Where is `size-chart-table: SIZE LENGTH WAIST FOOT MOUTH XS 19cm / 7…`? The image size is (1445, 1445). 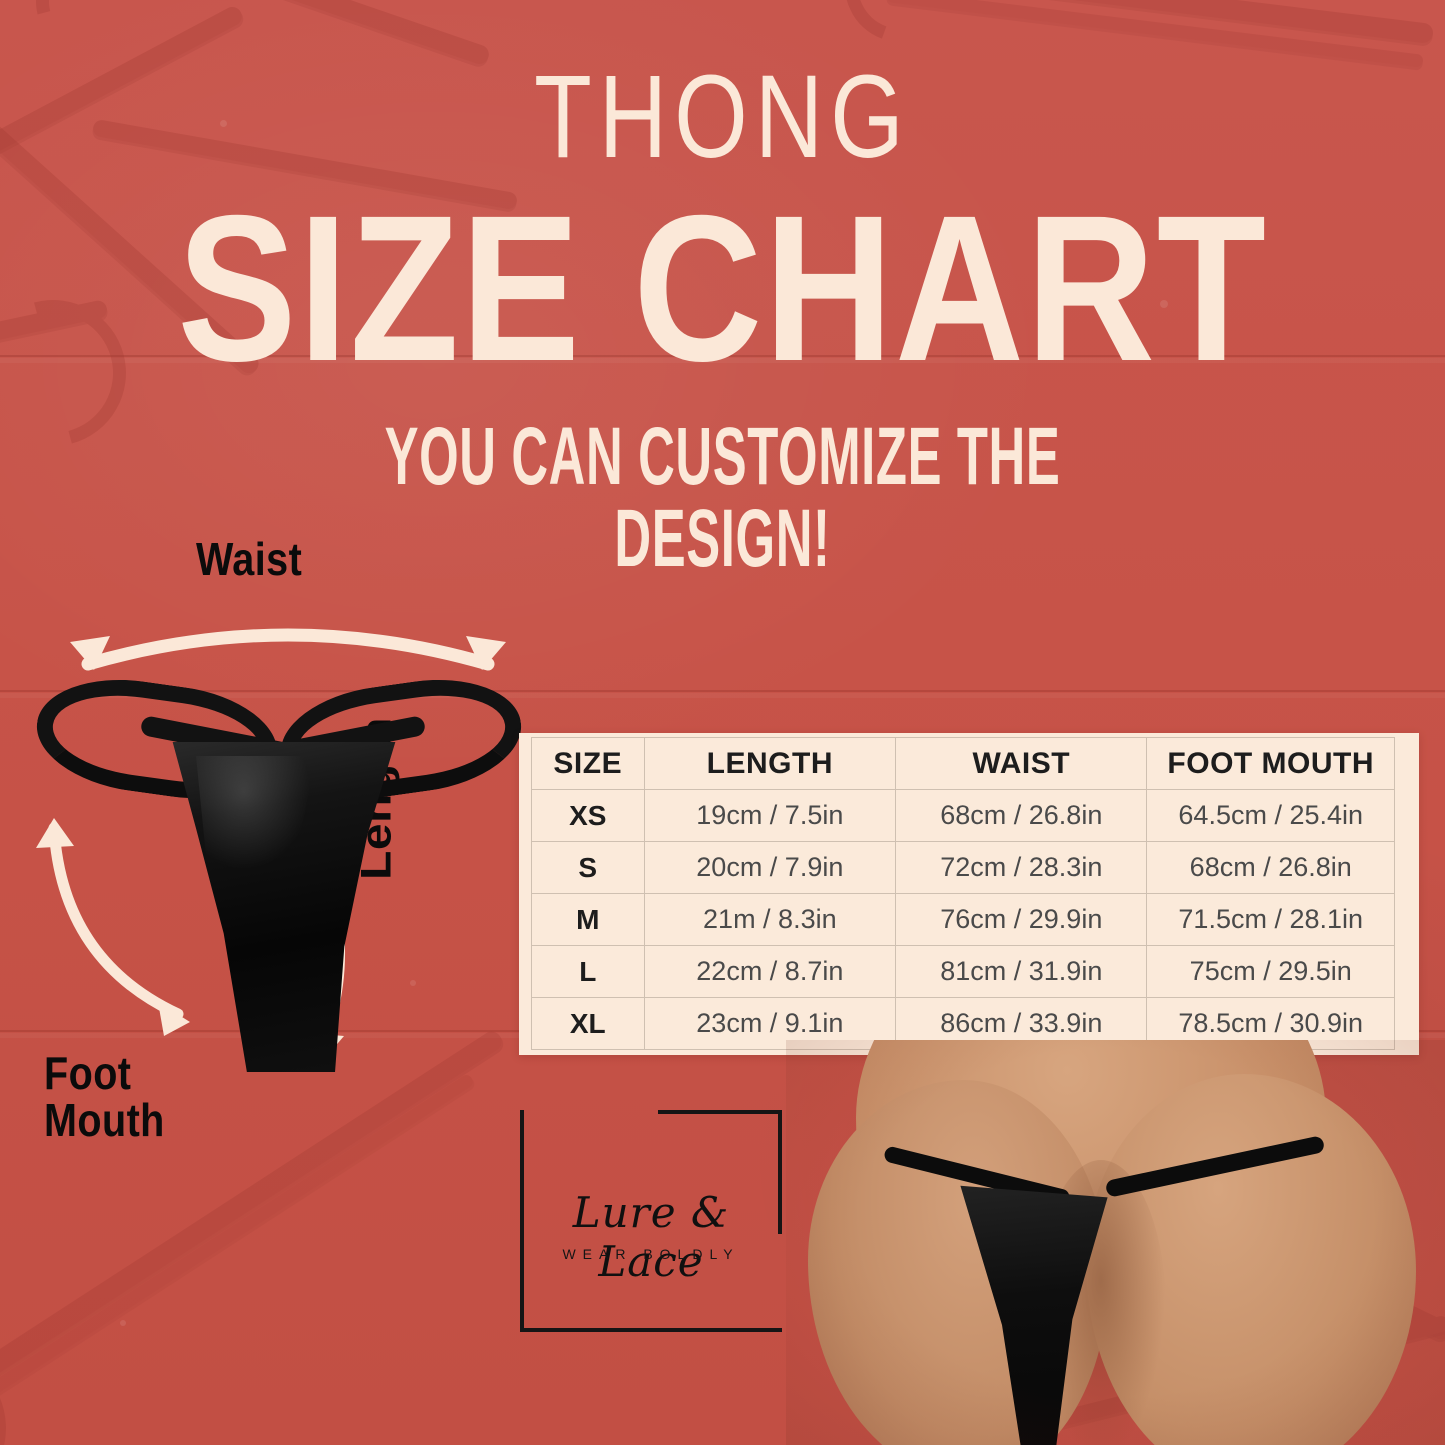 size-chart-table: SIZE LENGTH WAIST FOOT MOUTH XS 19cm / 7… is located at coordinates (963, 893).